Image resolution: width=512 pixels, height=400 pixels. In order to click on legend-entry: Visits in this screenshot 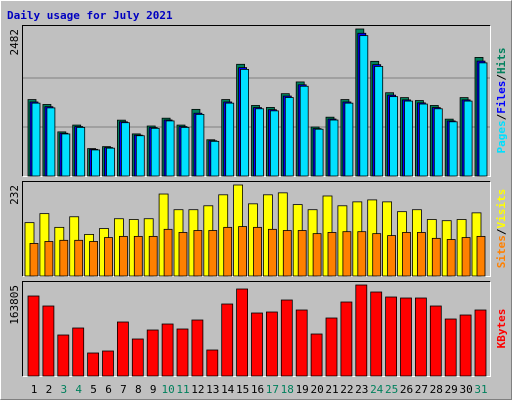, I will do `click(501, 209)`.